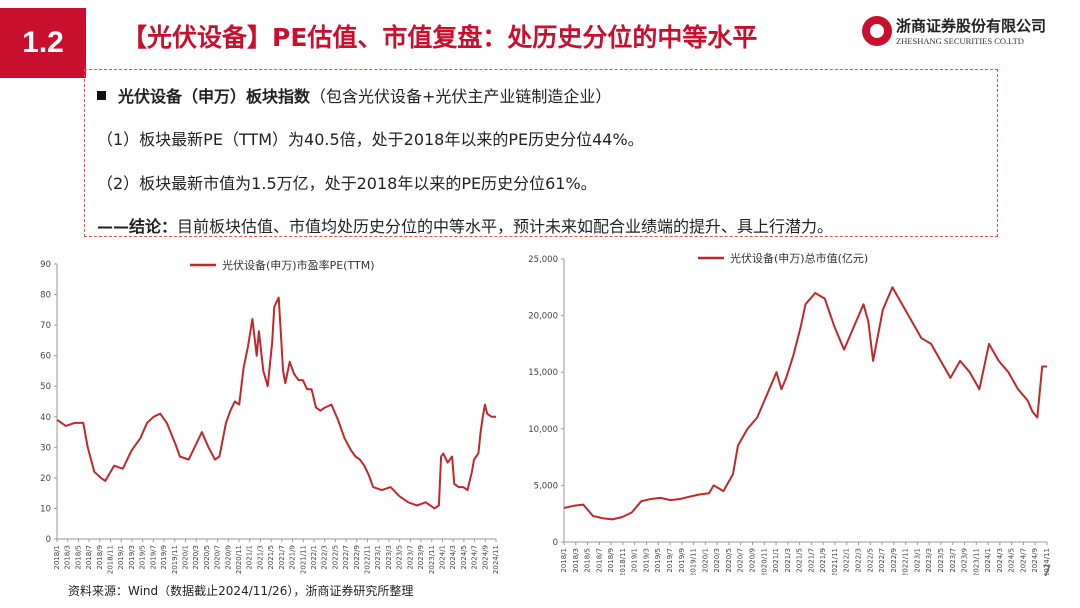 Image resolution: width=1080 pixels, height=608 pixels. What do you see at coordinates (811, 560) in the screenshot?
I see `x-tick-label: 2021/7` at bounding box center [811, 560].